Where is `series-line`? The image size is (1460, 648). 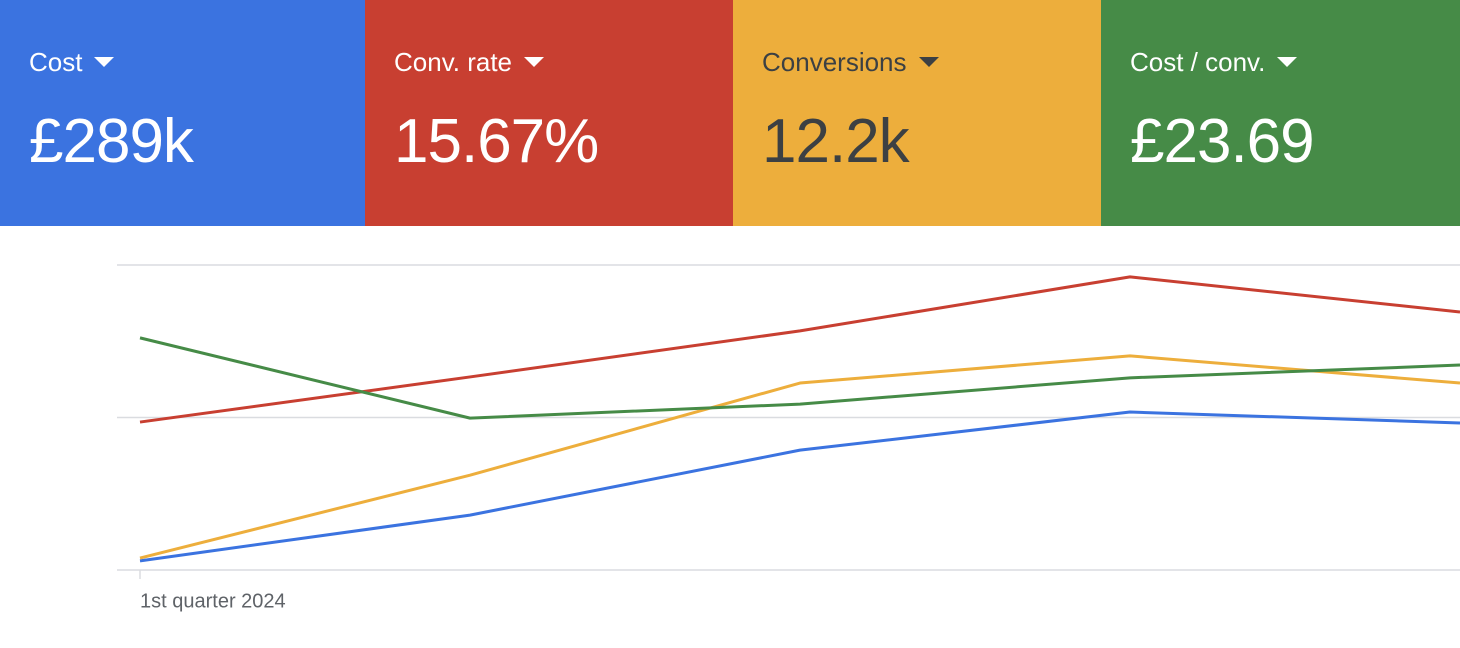
series-line is located at coordinates (799, 378).